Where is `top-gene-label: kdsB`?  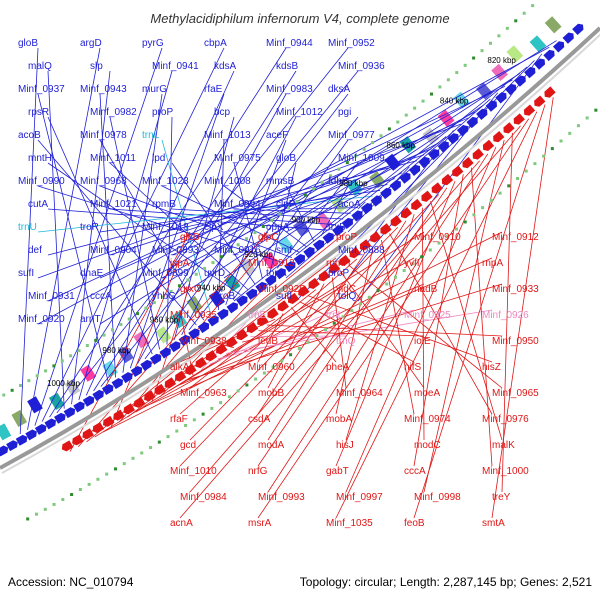
top-gene-label: kdsB is located at coordinates (287, 66).